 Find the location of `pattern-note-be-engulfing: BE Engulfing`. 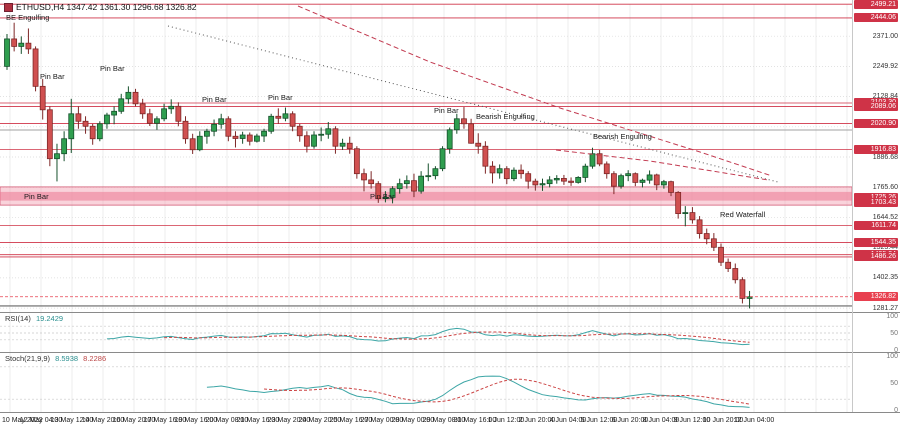

pattern-note-be-engulfing: BE Engulfing is located at coordinates (28, 17).